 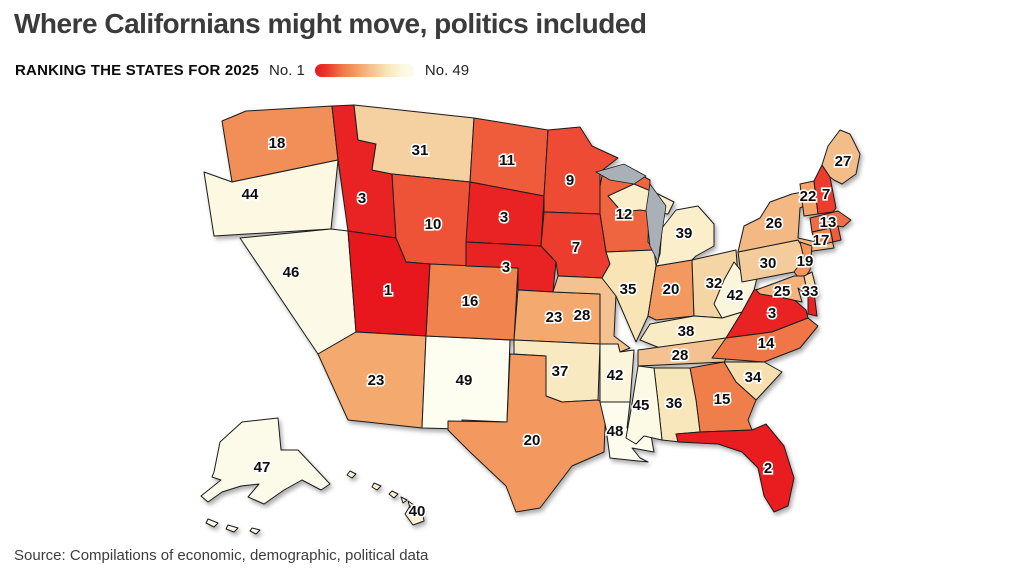 What do you see at coordinates (362, 198) in the screenshot?
I see `rank-label-ID: 3` at bounding box center [362, 198].